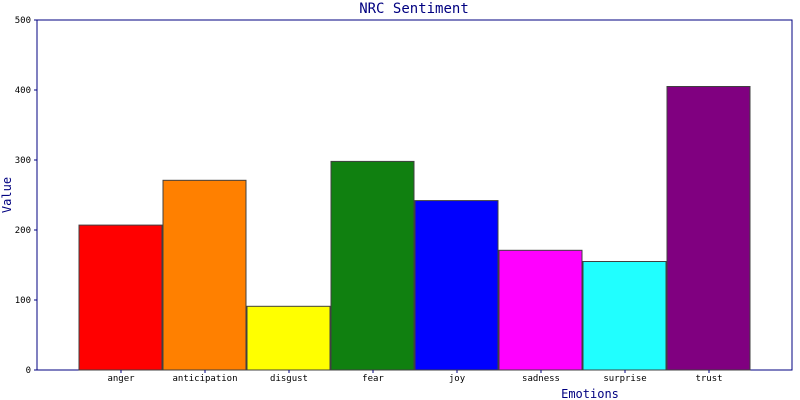 The image size is (800, 400). Describe the element at coordinates (540, 310) in the screenshot. I see `bar-sadness` at that location.